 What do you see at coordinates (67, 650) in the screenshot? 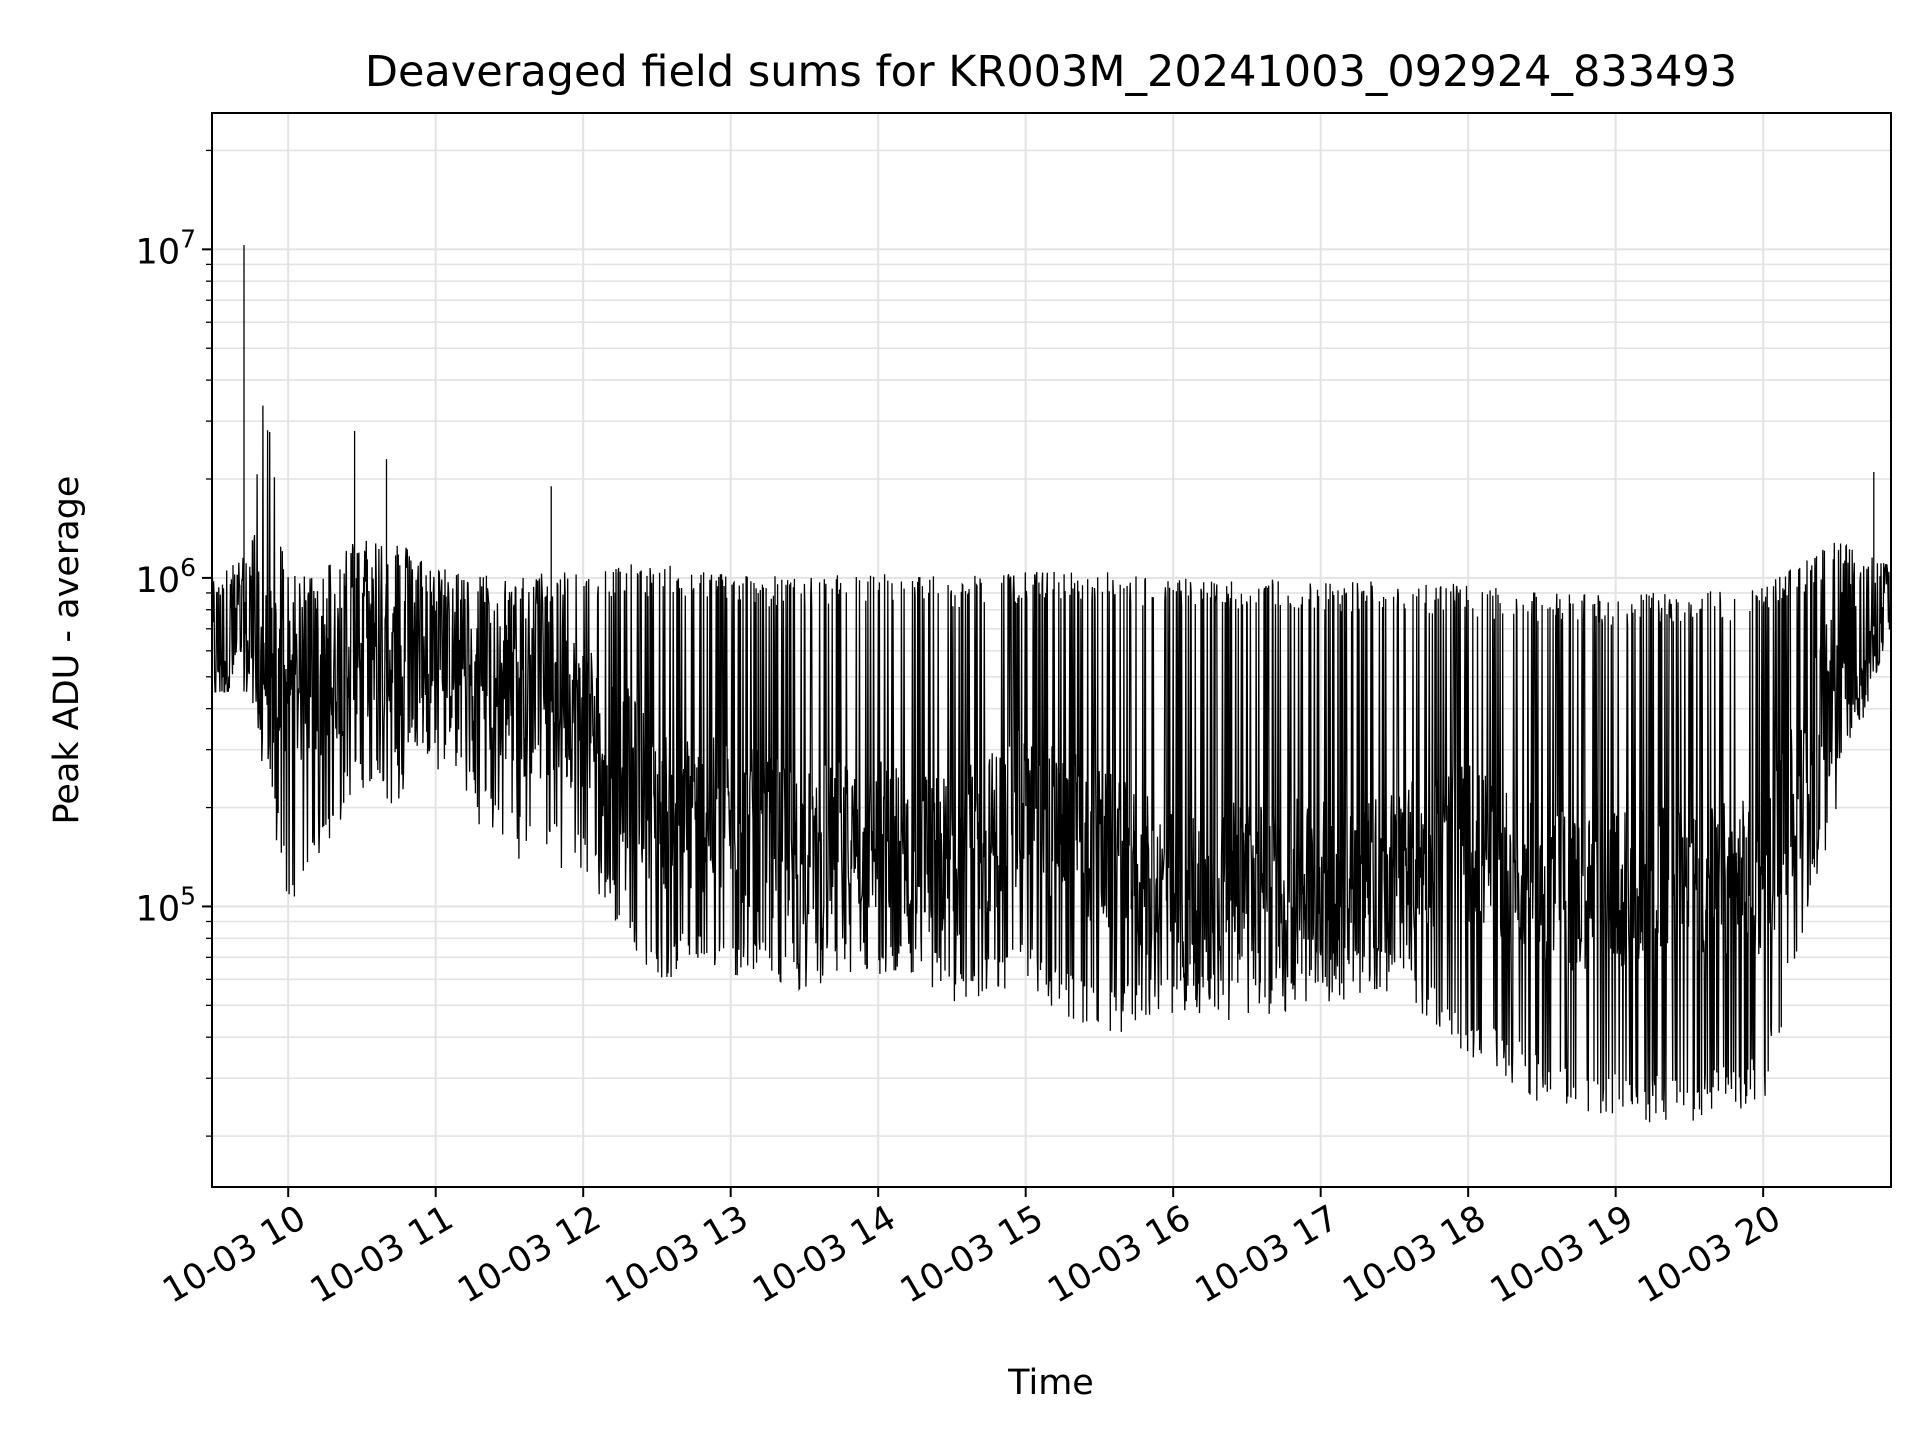
I see `y-axis-label: Peak ADU - average` at bounding box center [67, 650].